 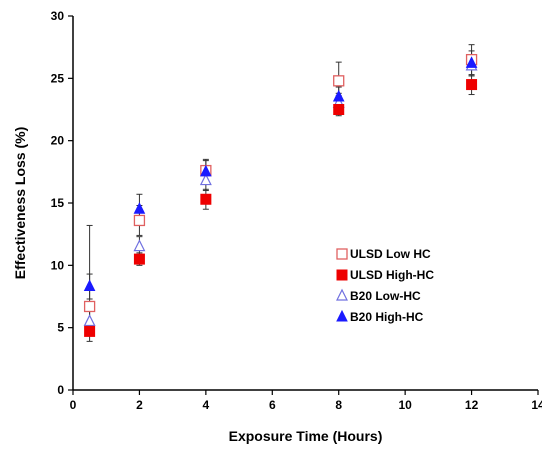 I want to click on legend-label: B20 Low-HC, so click(x=385, y=296).